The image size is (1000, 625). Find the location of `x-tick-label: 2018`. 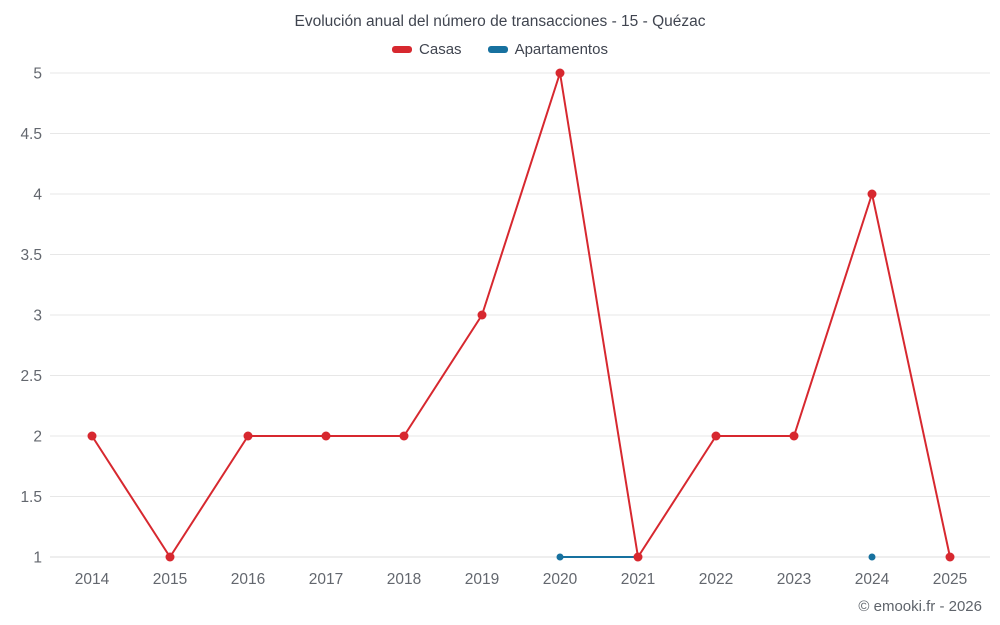

x-tick-label: 2018 is located at coordinates (404, 579).